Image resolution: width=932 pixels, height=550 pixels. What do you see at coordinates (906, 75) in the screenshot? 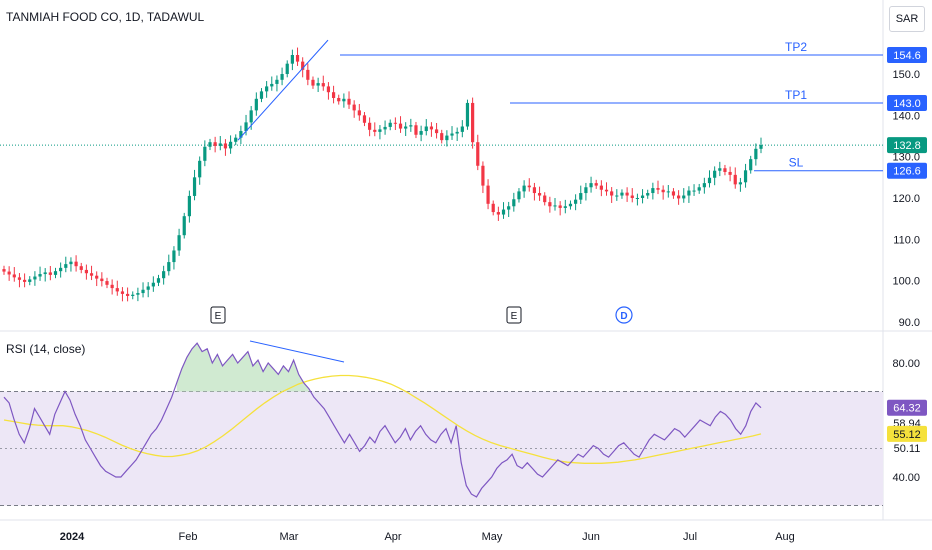
I see `price-axis-tick: 150.0` at bounding box center [906, 75].